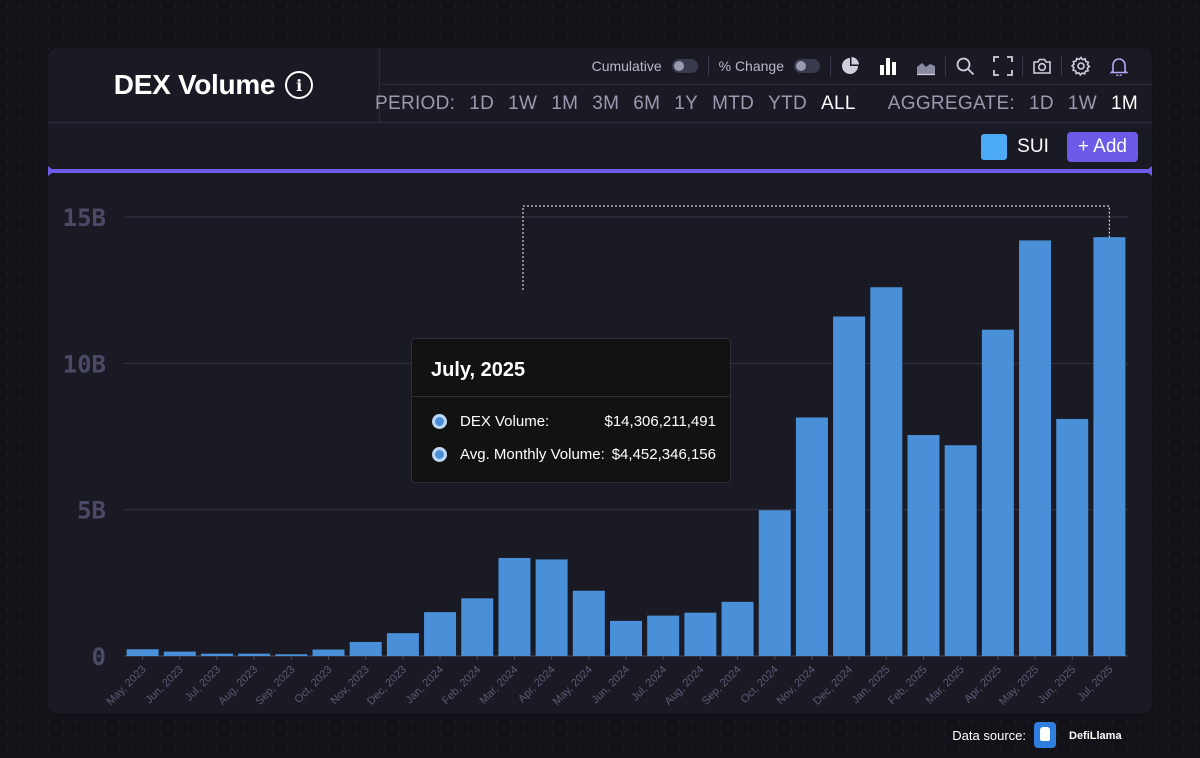  I want to click on x-tick-label: Mar, 2025, so click(945, 685).